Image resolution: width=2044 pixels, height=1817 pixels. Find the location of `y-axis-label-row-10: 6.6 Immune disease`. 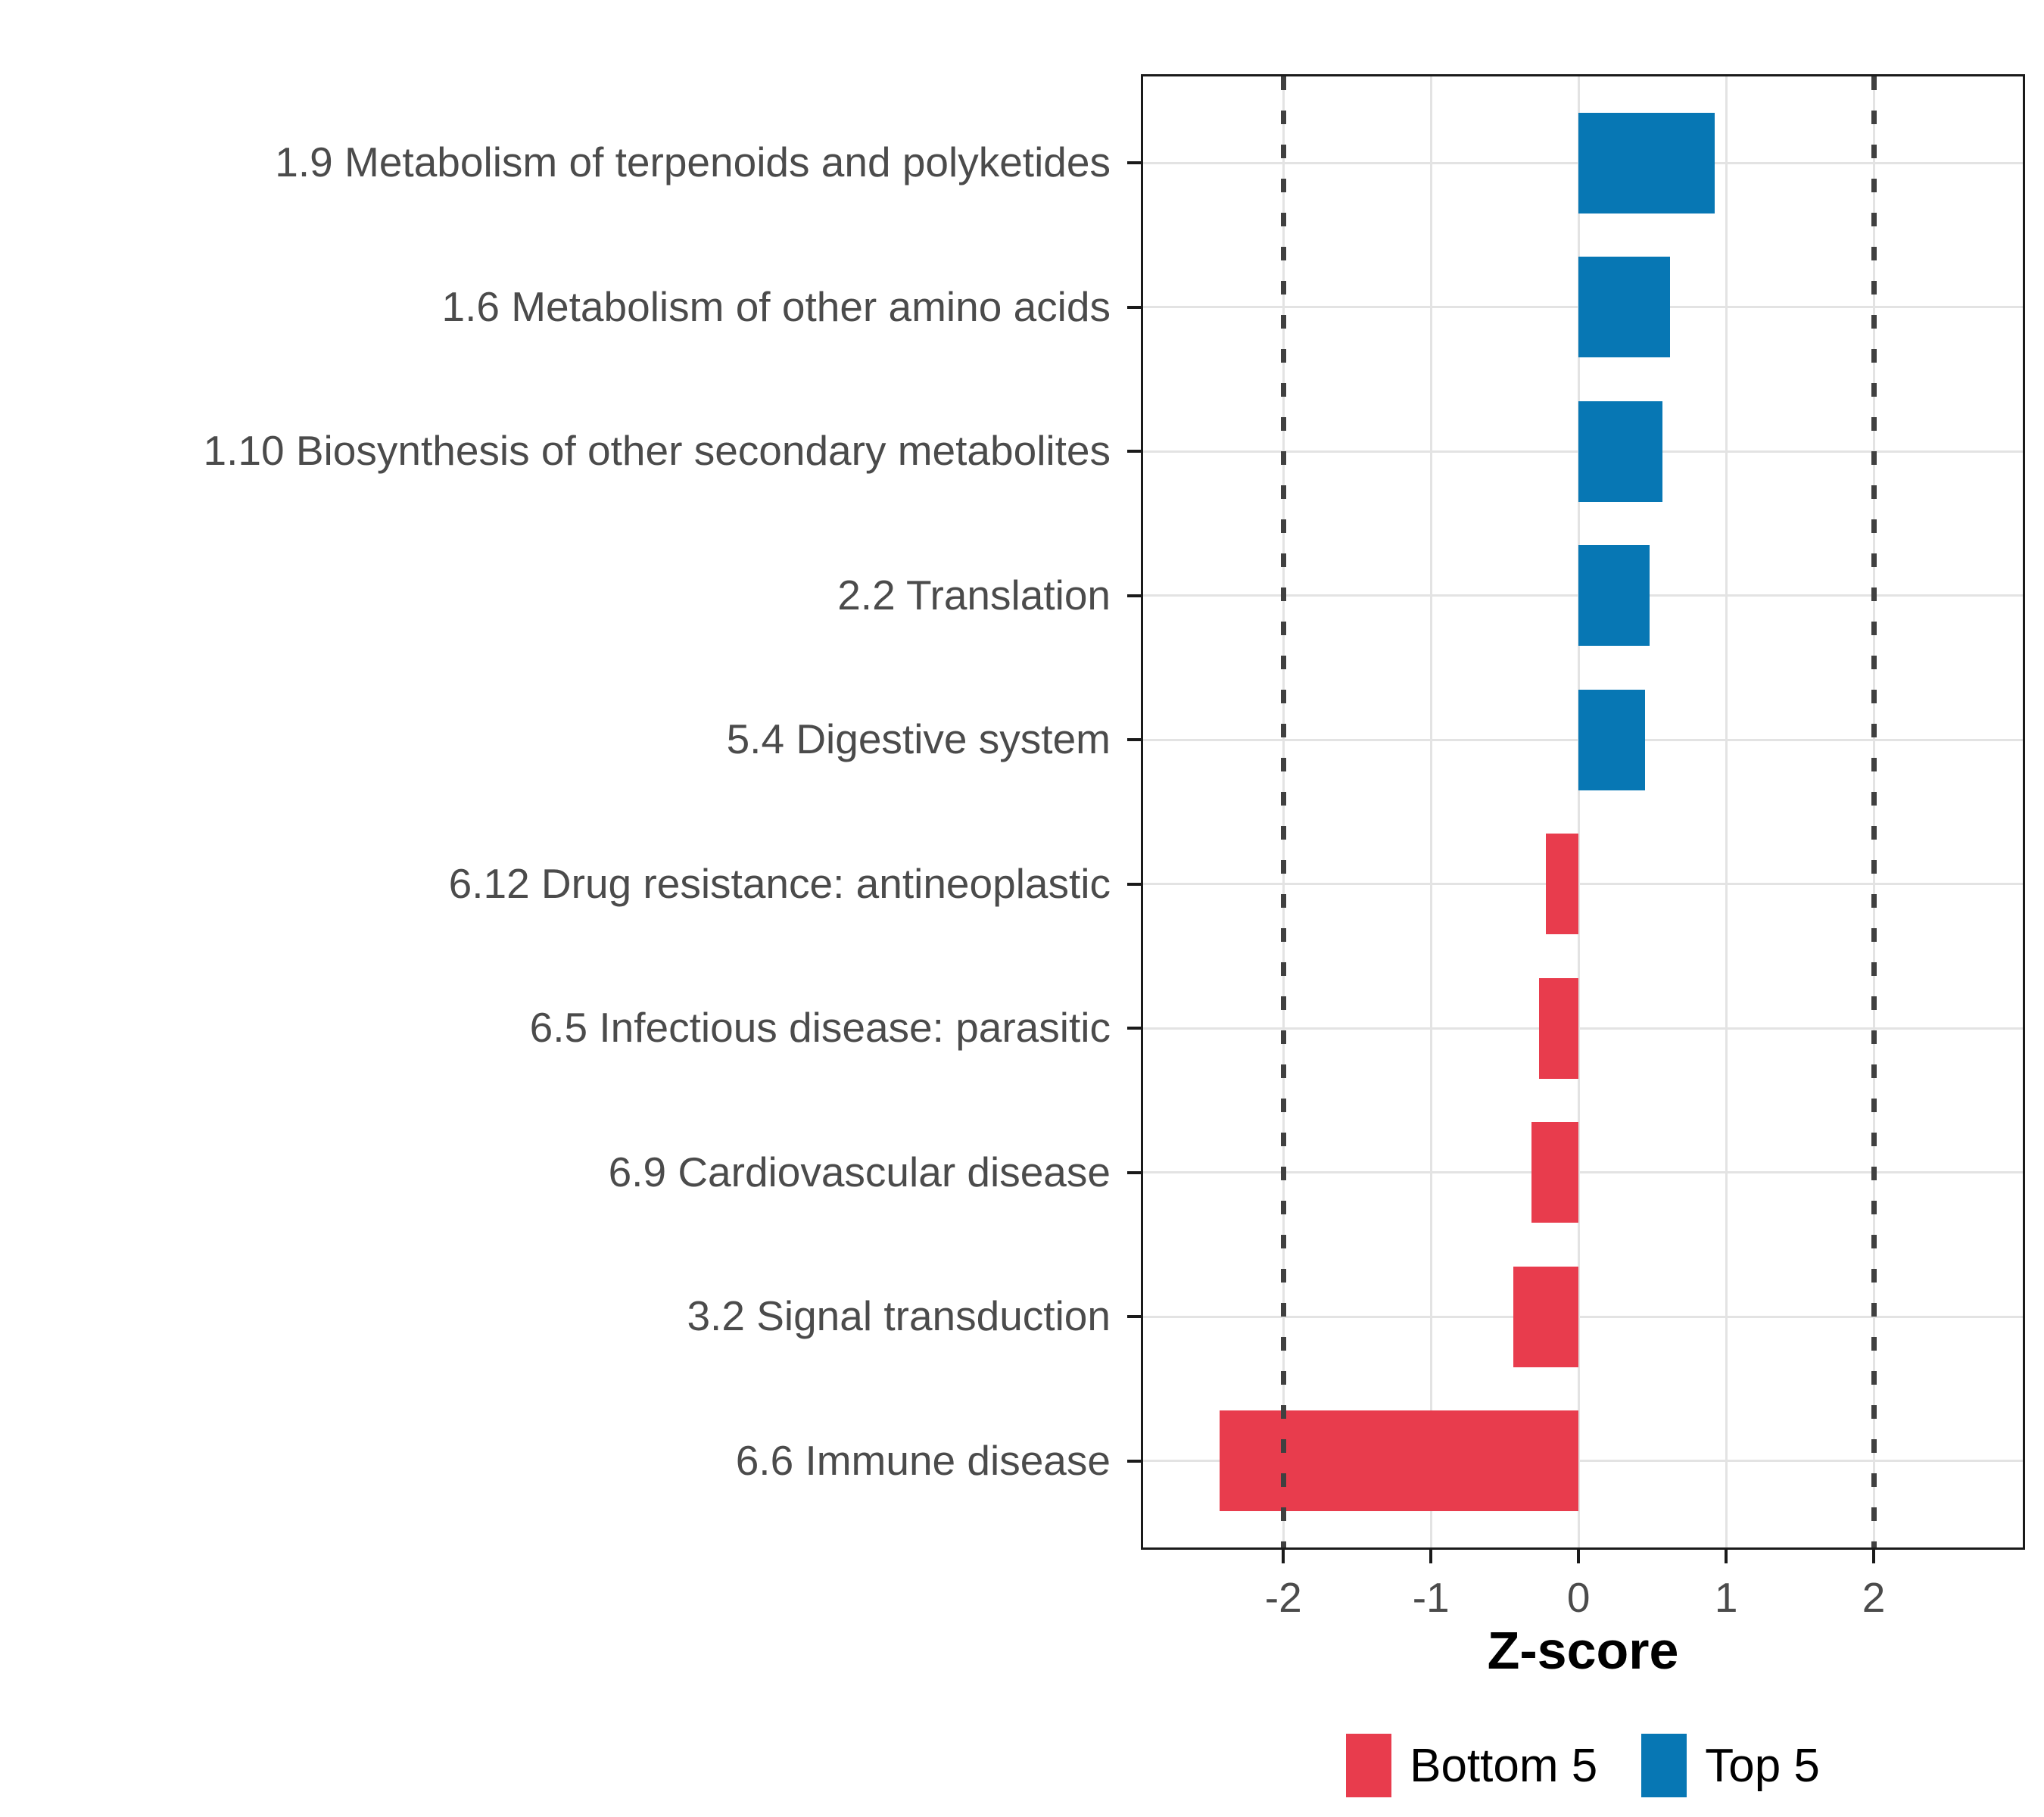

y-axis-label-row-10: 6.6 Immune disease is located at coordinates (923, 1460).